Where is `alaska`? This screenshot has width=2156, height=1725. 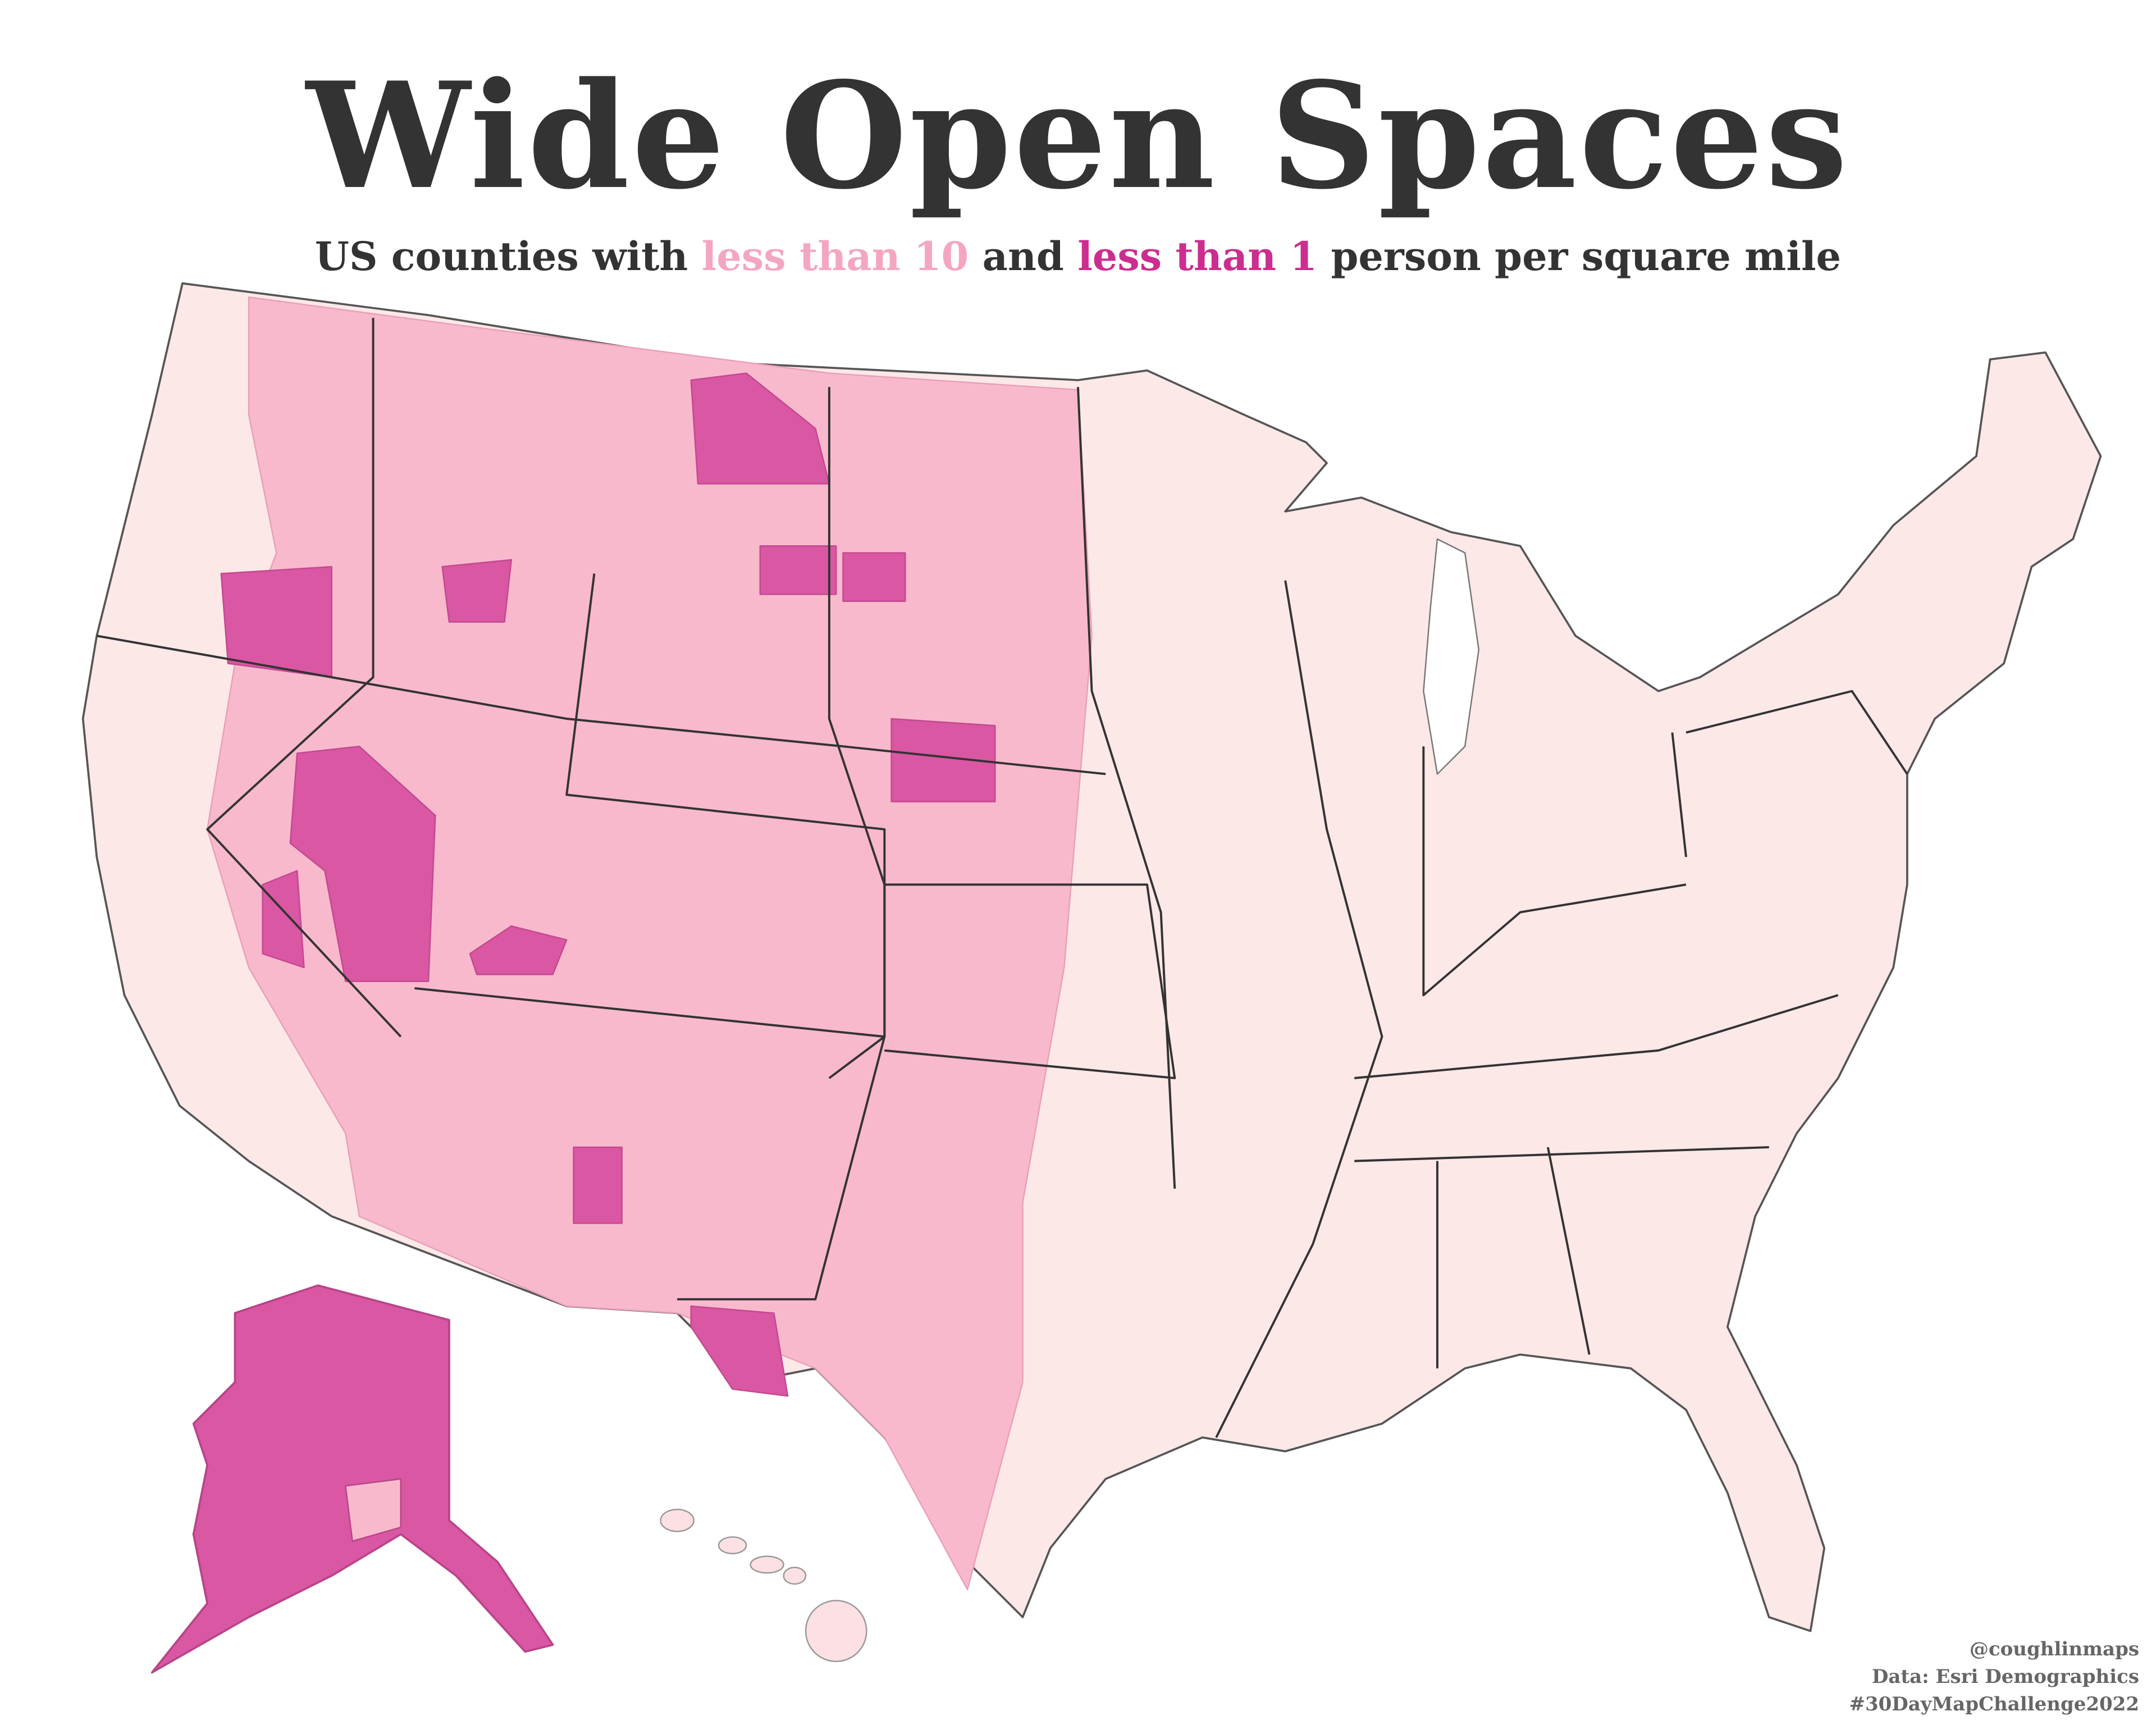
alaska is located at coordinates (352, 1479).